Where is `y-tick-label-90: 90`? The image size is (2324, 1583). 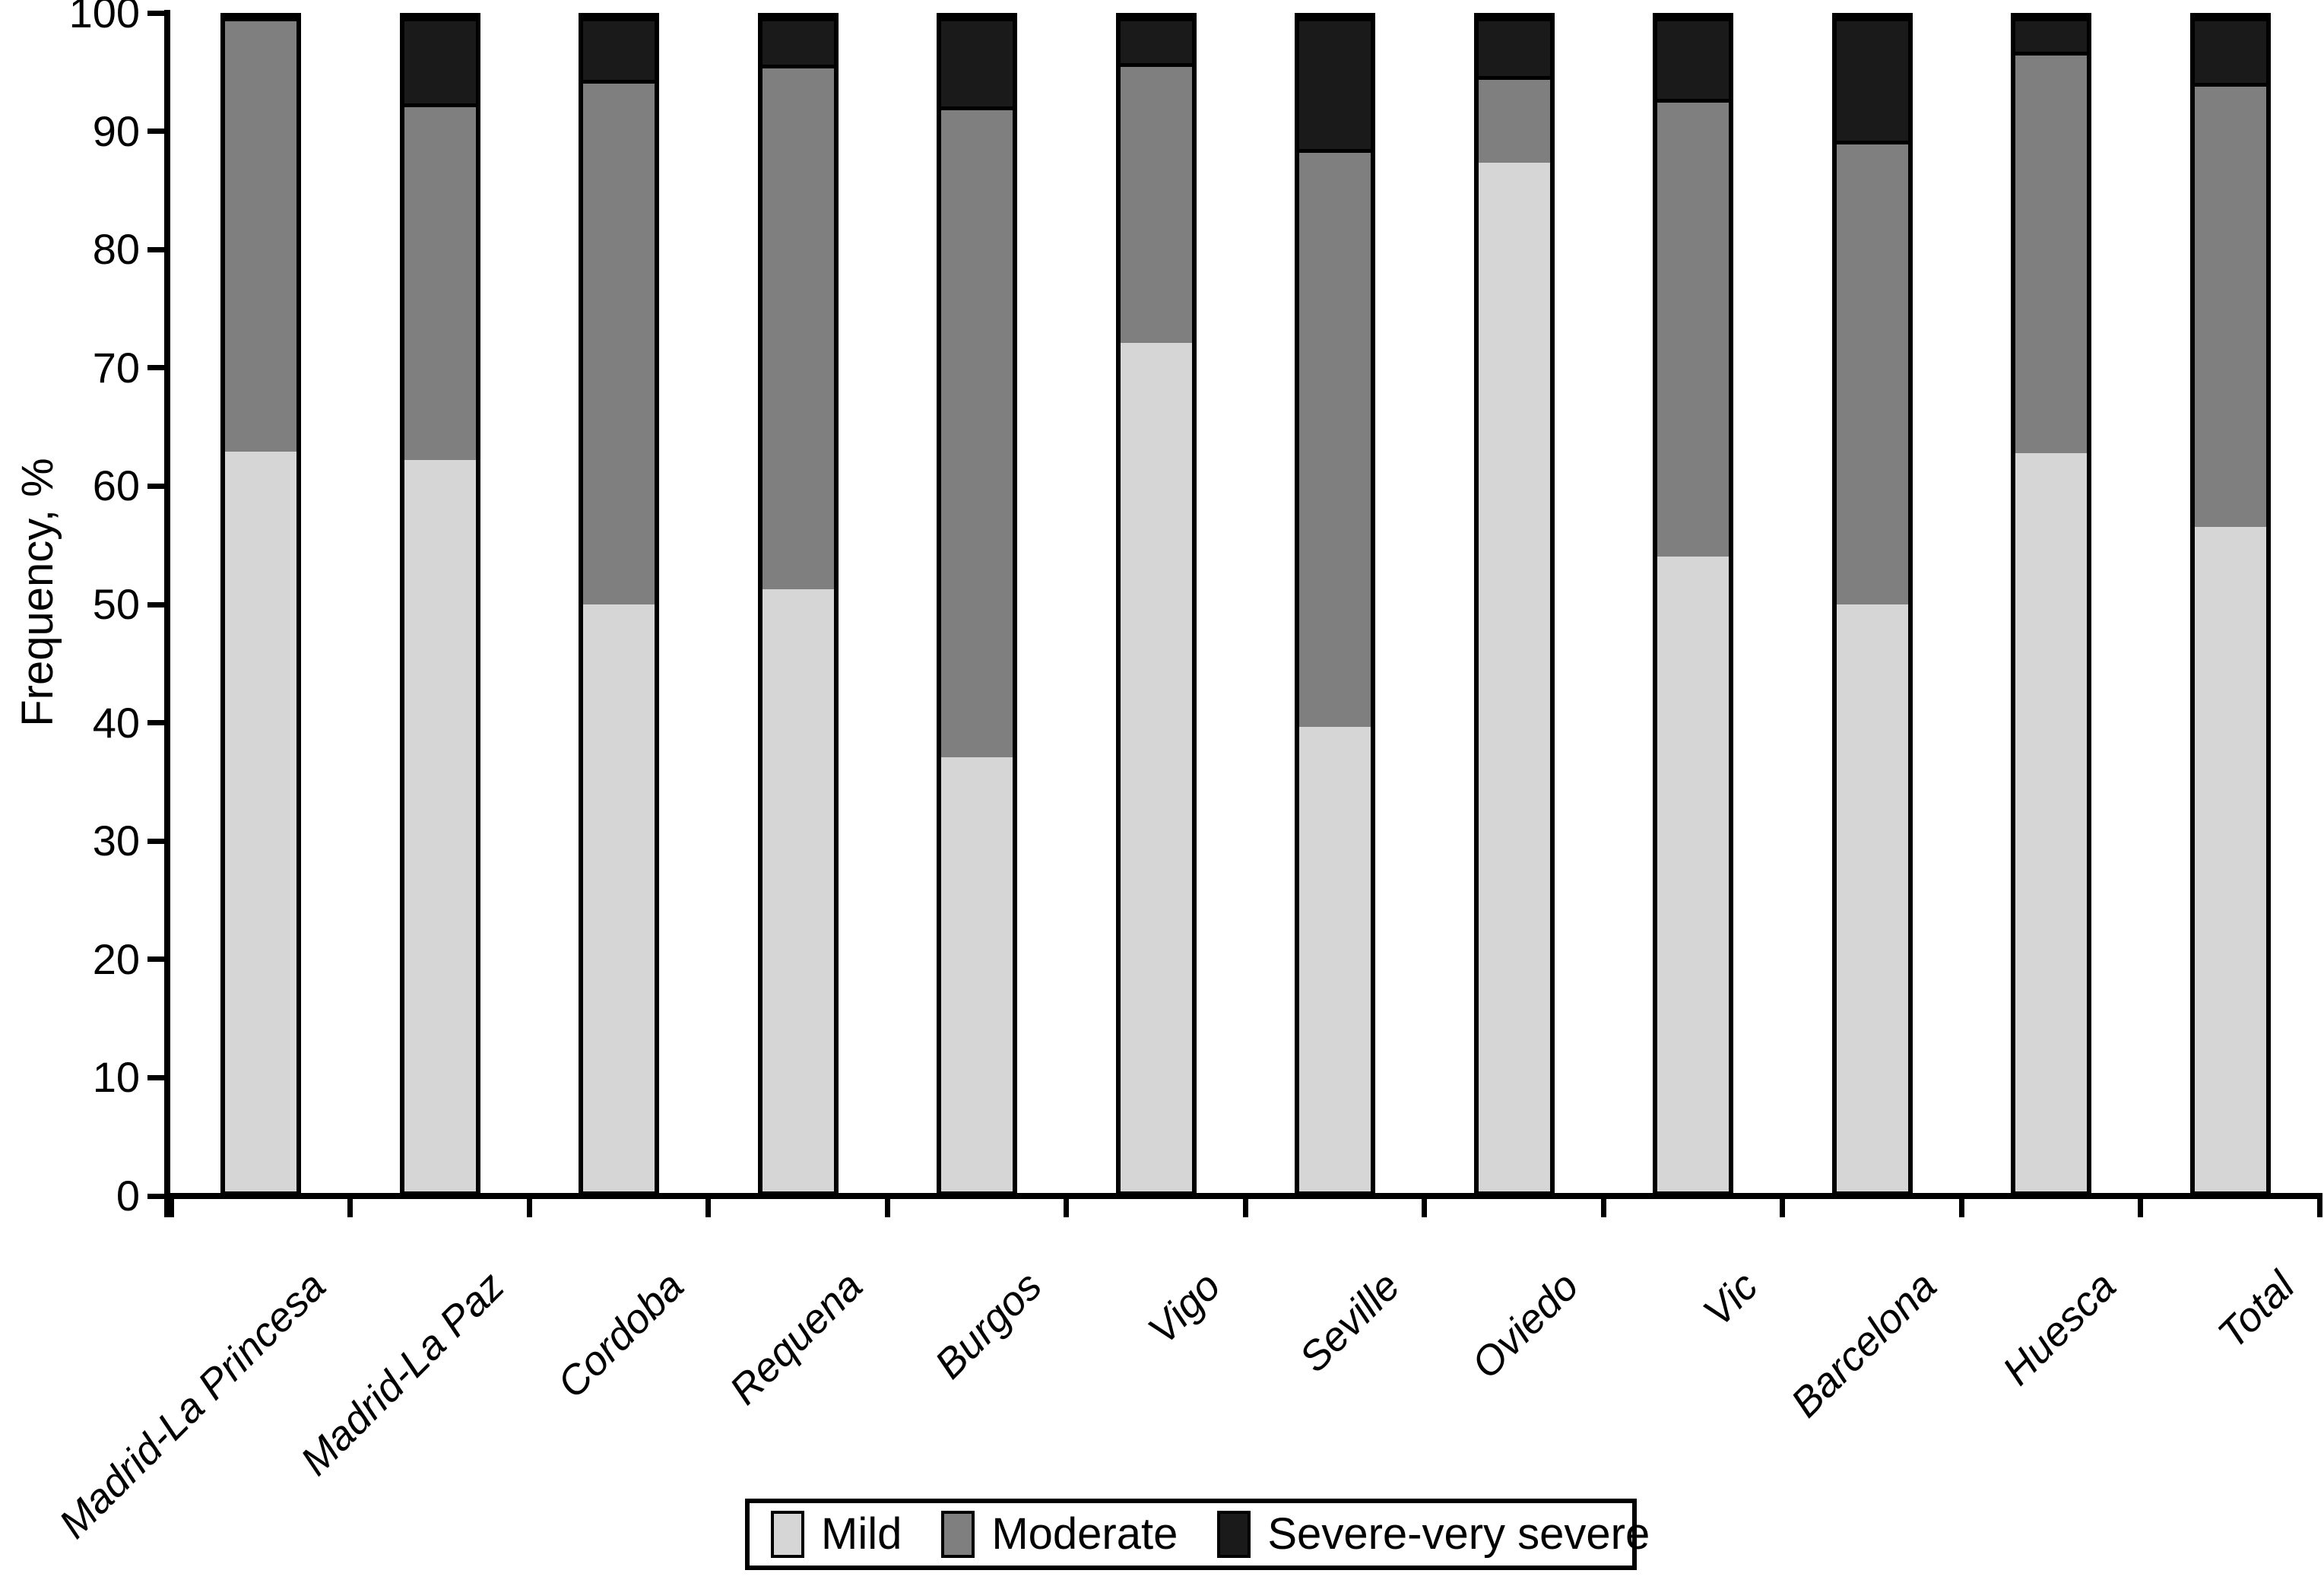
y-tick-label-90: 90 is located at coordinates (116, 130).